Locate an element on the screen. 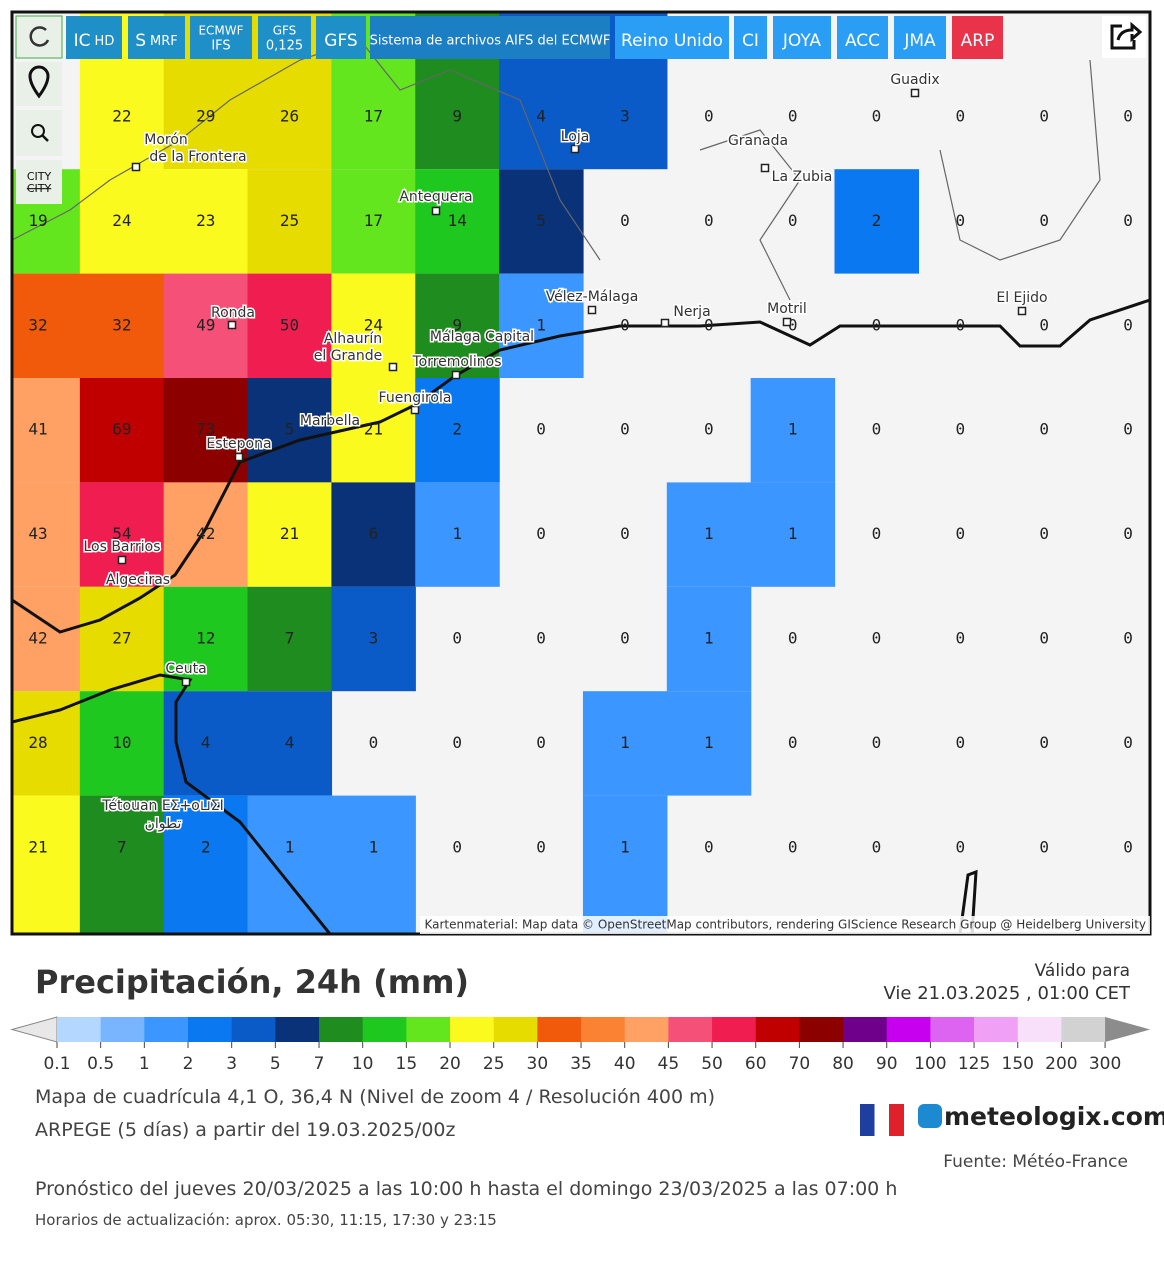 This screenshot has width=1164, height=1263. legend-tick-label: 1 is located at coordinates (144, 1064).